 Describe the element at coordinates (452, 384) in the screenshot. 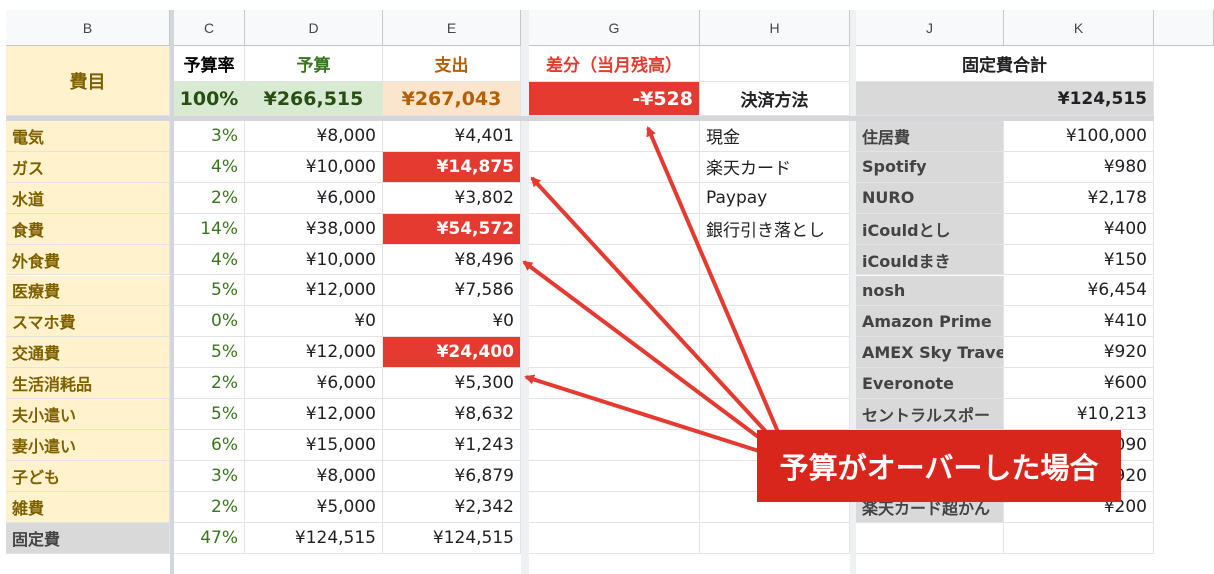

I see `expense-cell: ¥5,300` at that location.